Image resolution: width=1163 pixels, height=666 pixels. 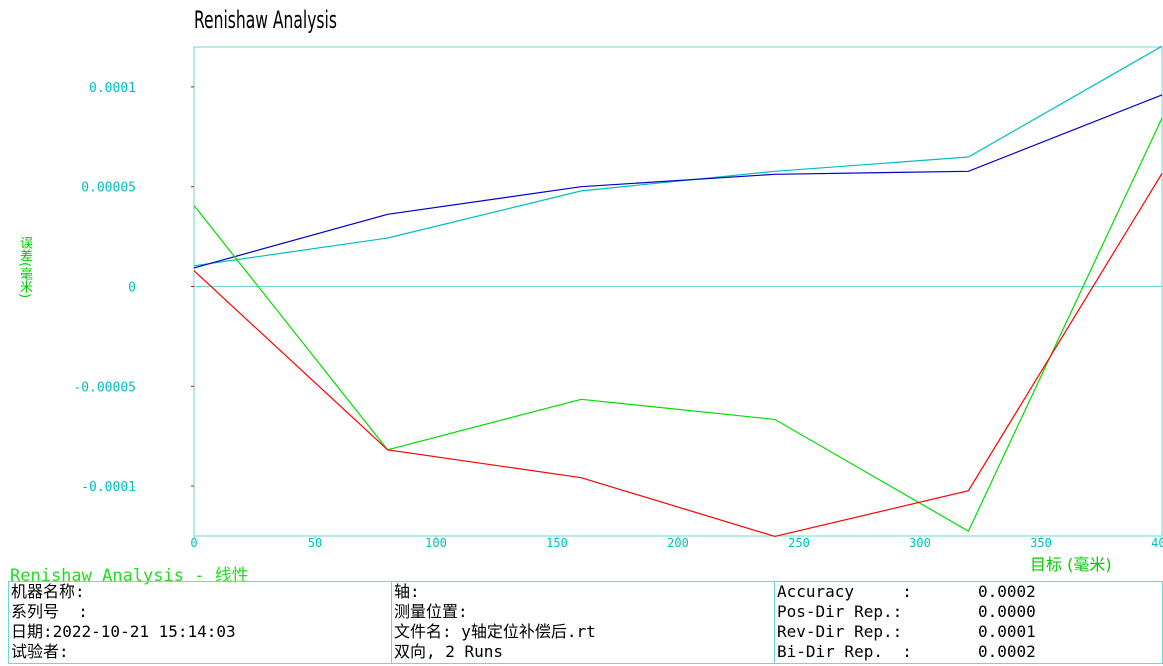 I want to click on tester: 试验者:, so click(x=40, y=651).